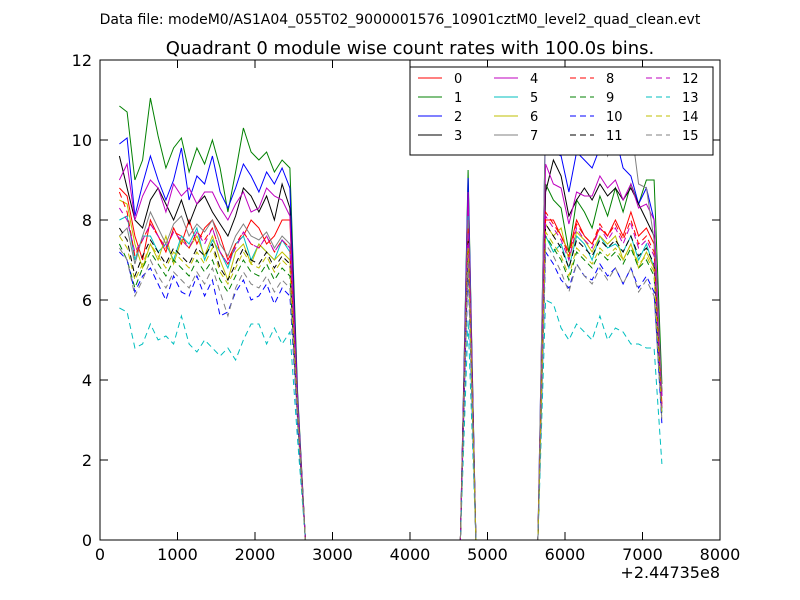  What do you see at coordinates (534, 117) in the screenshot?
I see `legend-label: 6` at bounding box center [534, 117].